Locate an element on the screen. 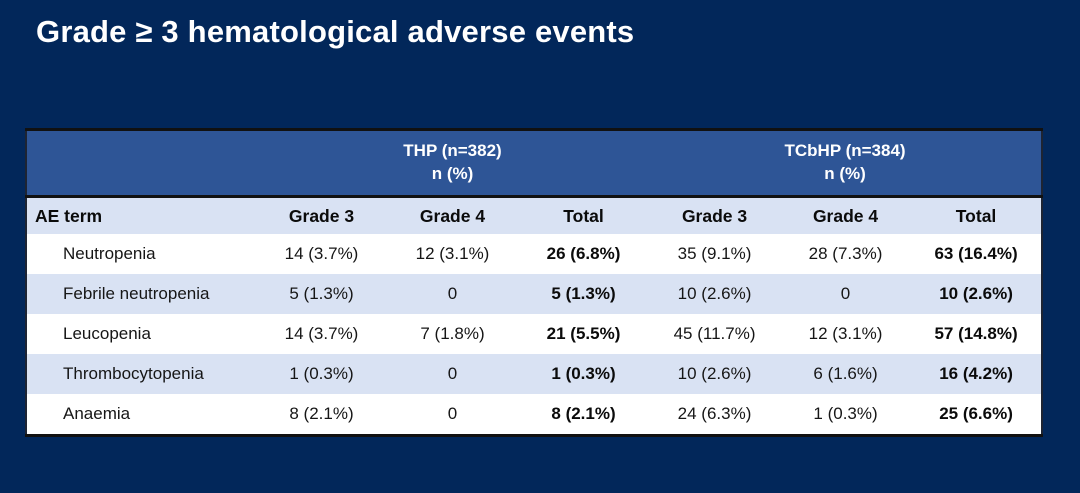 Image resolution: width=1080 pixels, height=493 pixels. column-header-tcbhp-total: Total is located at coordinates (977, 215).